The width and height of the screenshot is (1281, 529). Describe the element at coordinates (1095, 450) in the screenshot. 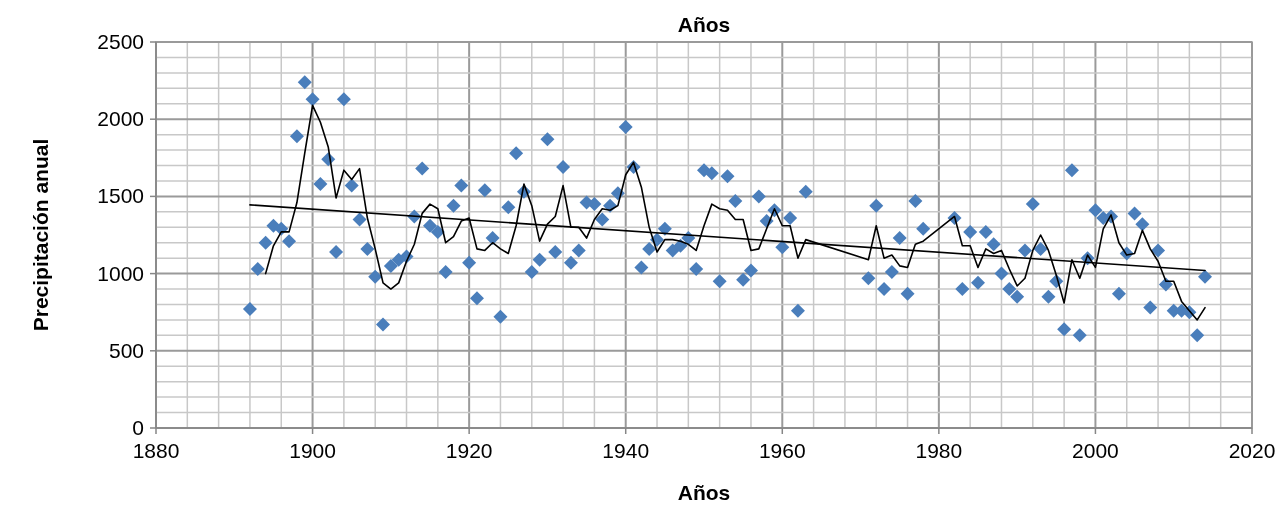

I see `x-tick-label: 2000` at that location.